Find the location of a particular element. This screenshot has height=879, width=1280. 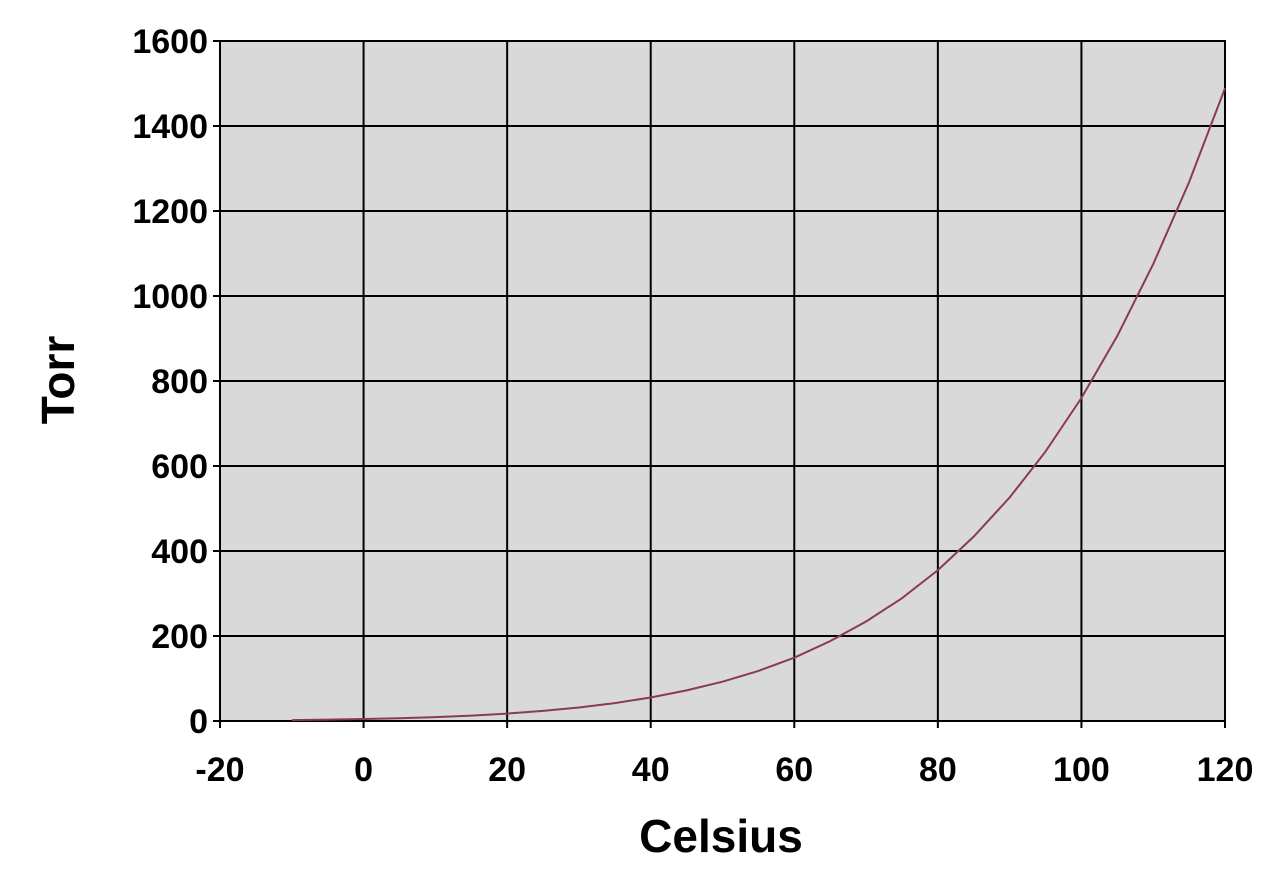

x-tick-label: -20 is located at coordinates (219, 770).